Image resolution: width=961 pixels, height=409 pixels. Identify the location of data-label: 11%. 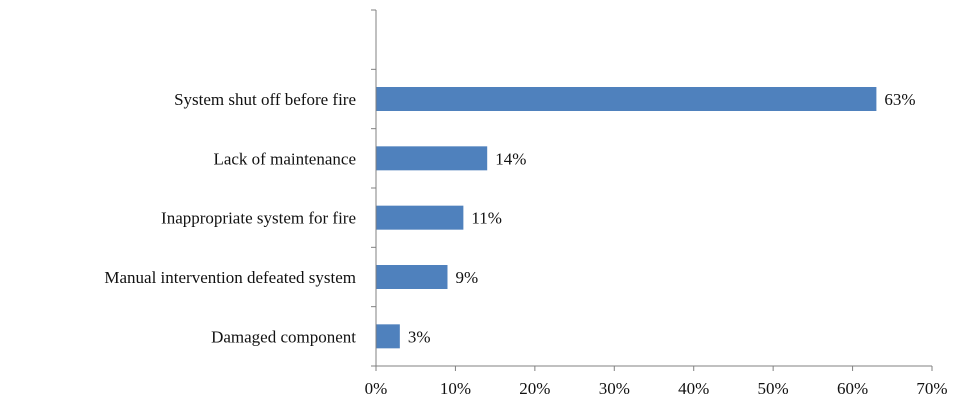
(486, 218).